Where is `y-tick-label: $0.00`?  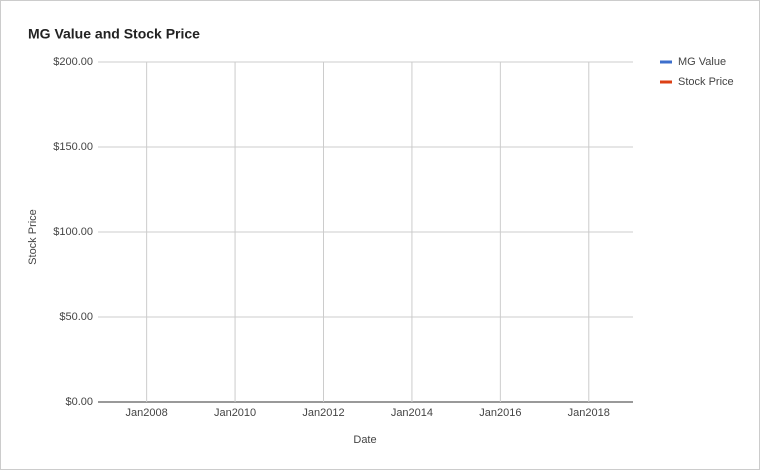 y-tick-label: $0.00 is located at coordinates (79, 402).